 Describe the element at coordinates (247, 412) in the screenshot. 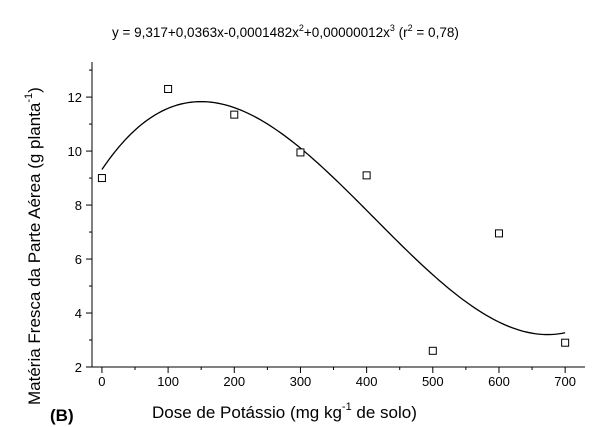

I see `x-axis-label-pre: Dose de Potássio (mg kg` at that location.